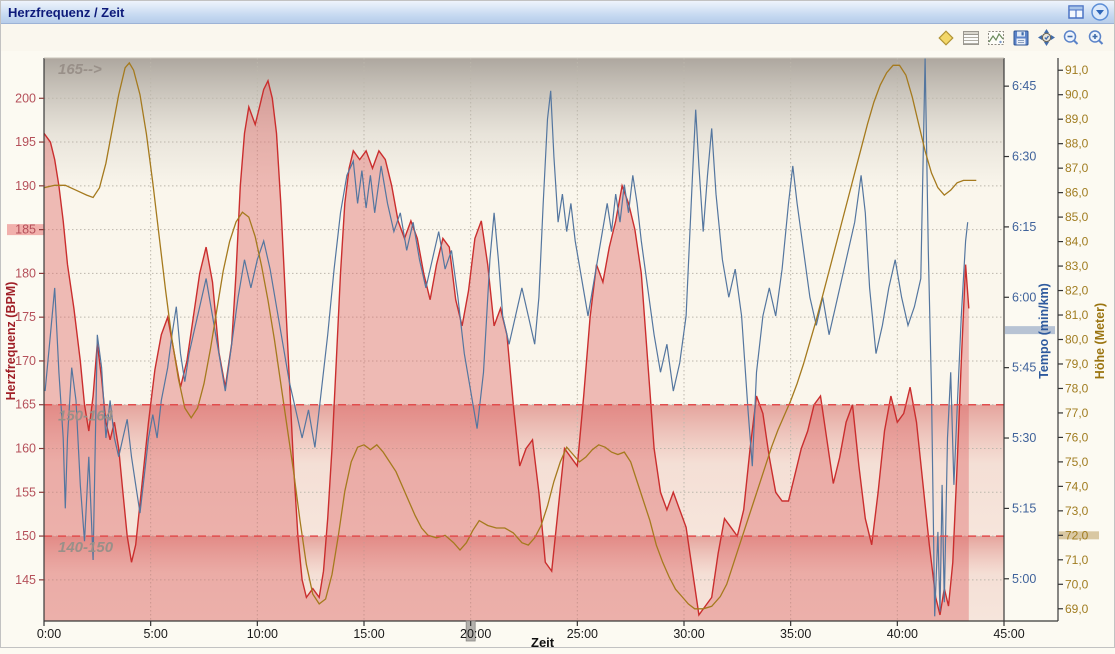  Describe the element at coordinates (1096, 38) in the screenshot. I see `zoom-in-icon` at that location.